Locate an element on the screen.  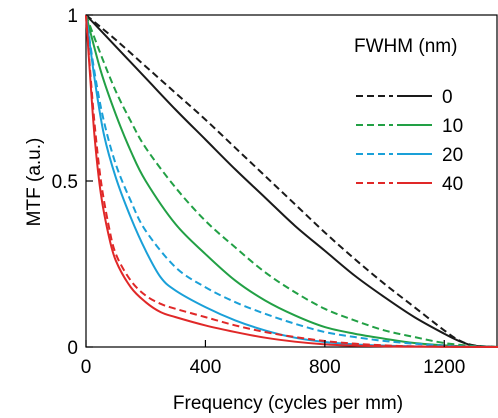
legend-label-10: 10 is located at coordinates (452, 126).